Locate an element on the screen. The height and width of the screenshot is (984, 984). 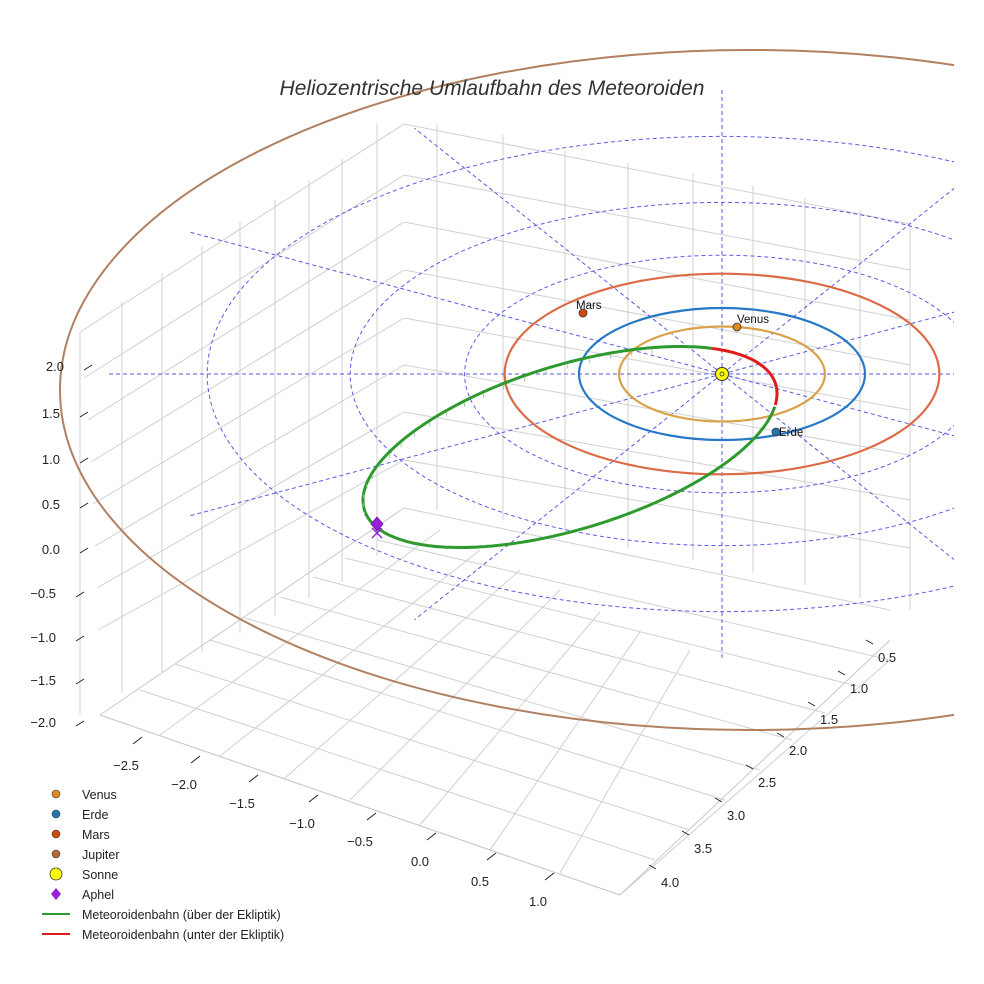
legend-label: Meteoroidenbahn (über der Ekliptik) is located at coordinates (181, 915).